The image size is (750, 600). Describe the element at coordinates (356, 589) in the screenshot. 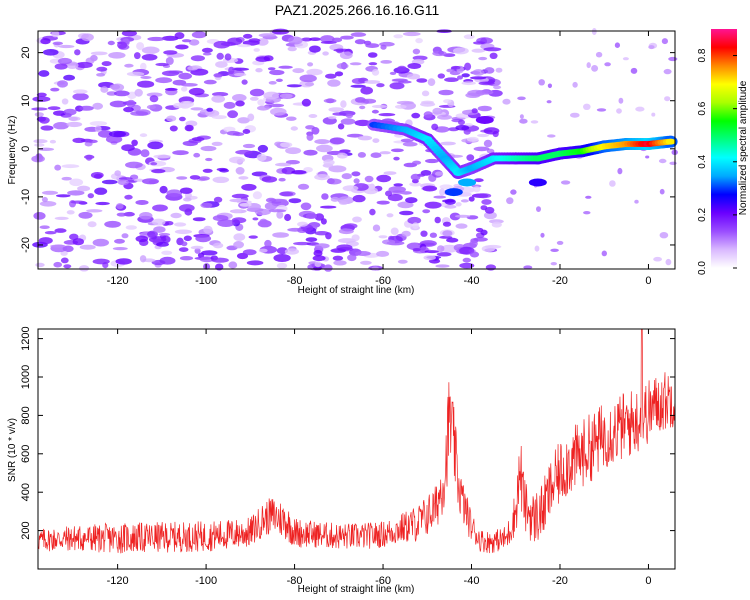

I see `snr-x-axis-label: Height of straight line (km)` at that location.